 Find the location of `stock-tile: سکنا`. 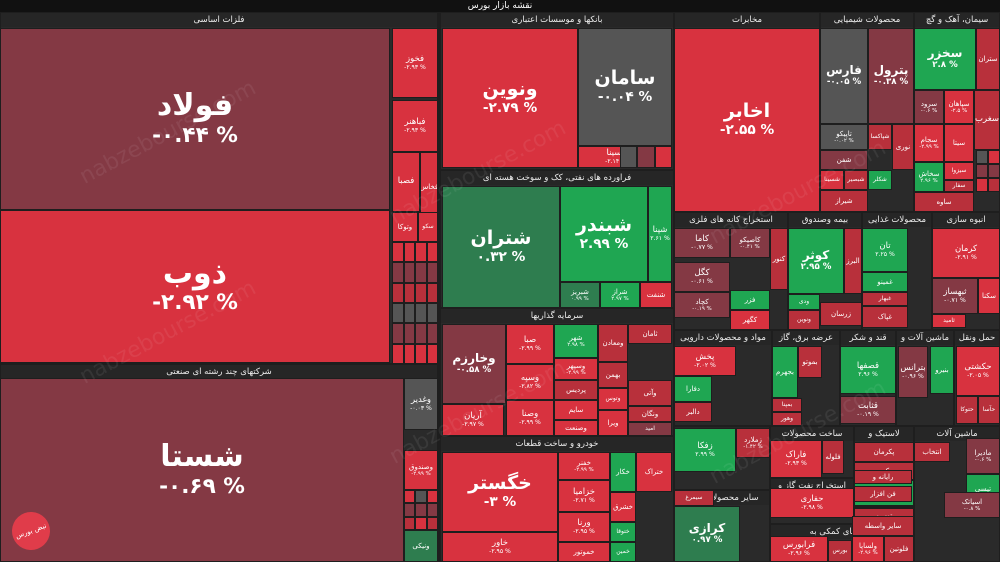

stock-tile: سکنا is located at coordinates (989, 296).